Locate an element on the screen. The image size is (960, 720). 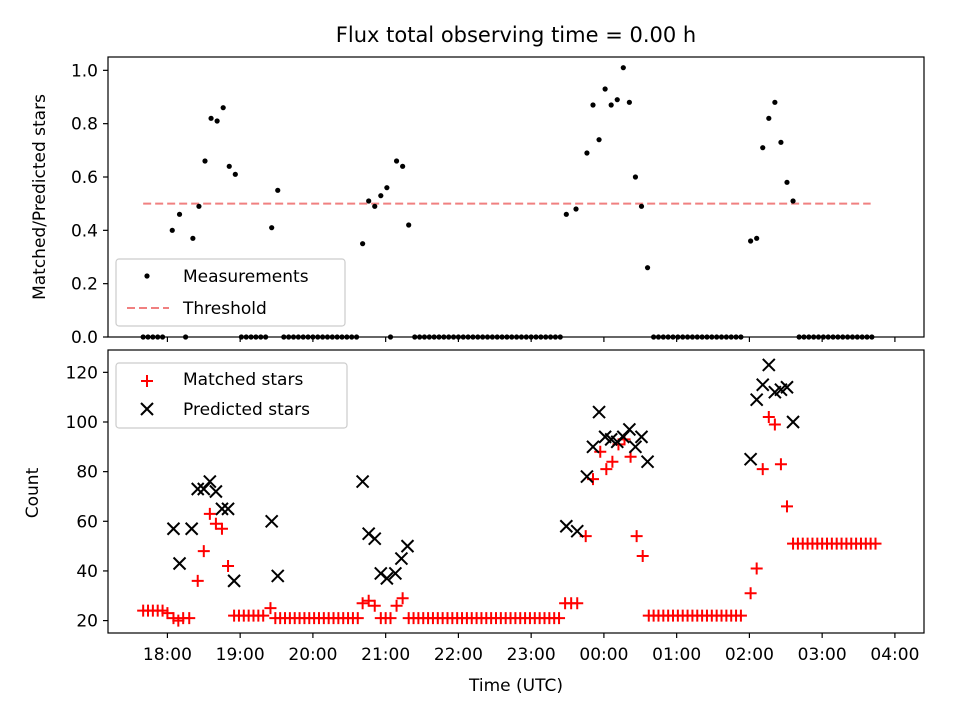
count-y-tick-label: 120 is located at coordinates (82, 373).